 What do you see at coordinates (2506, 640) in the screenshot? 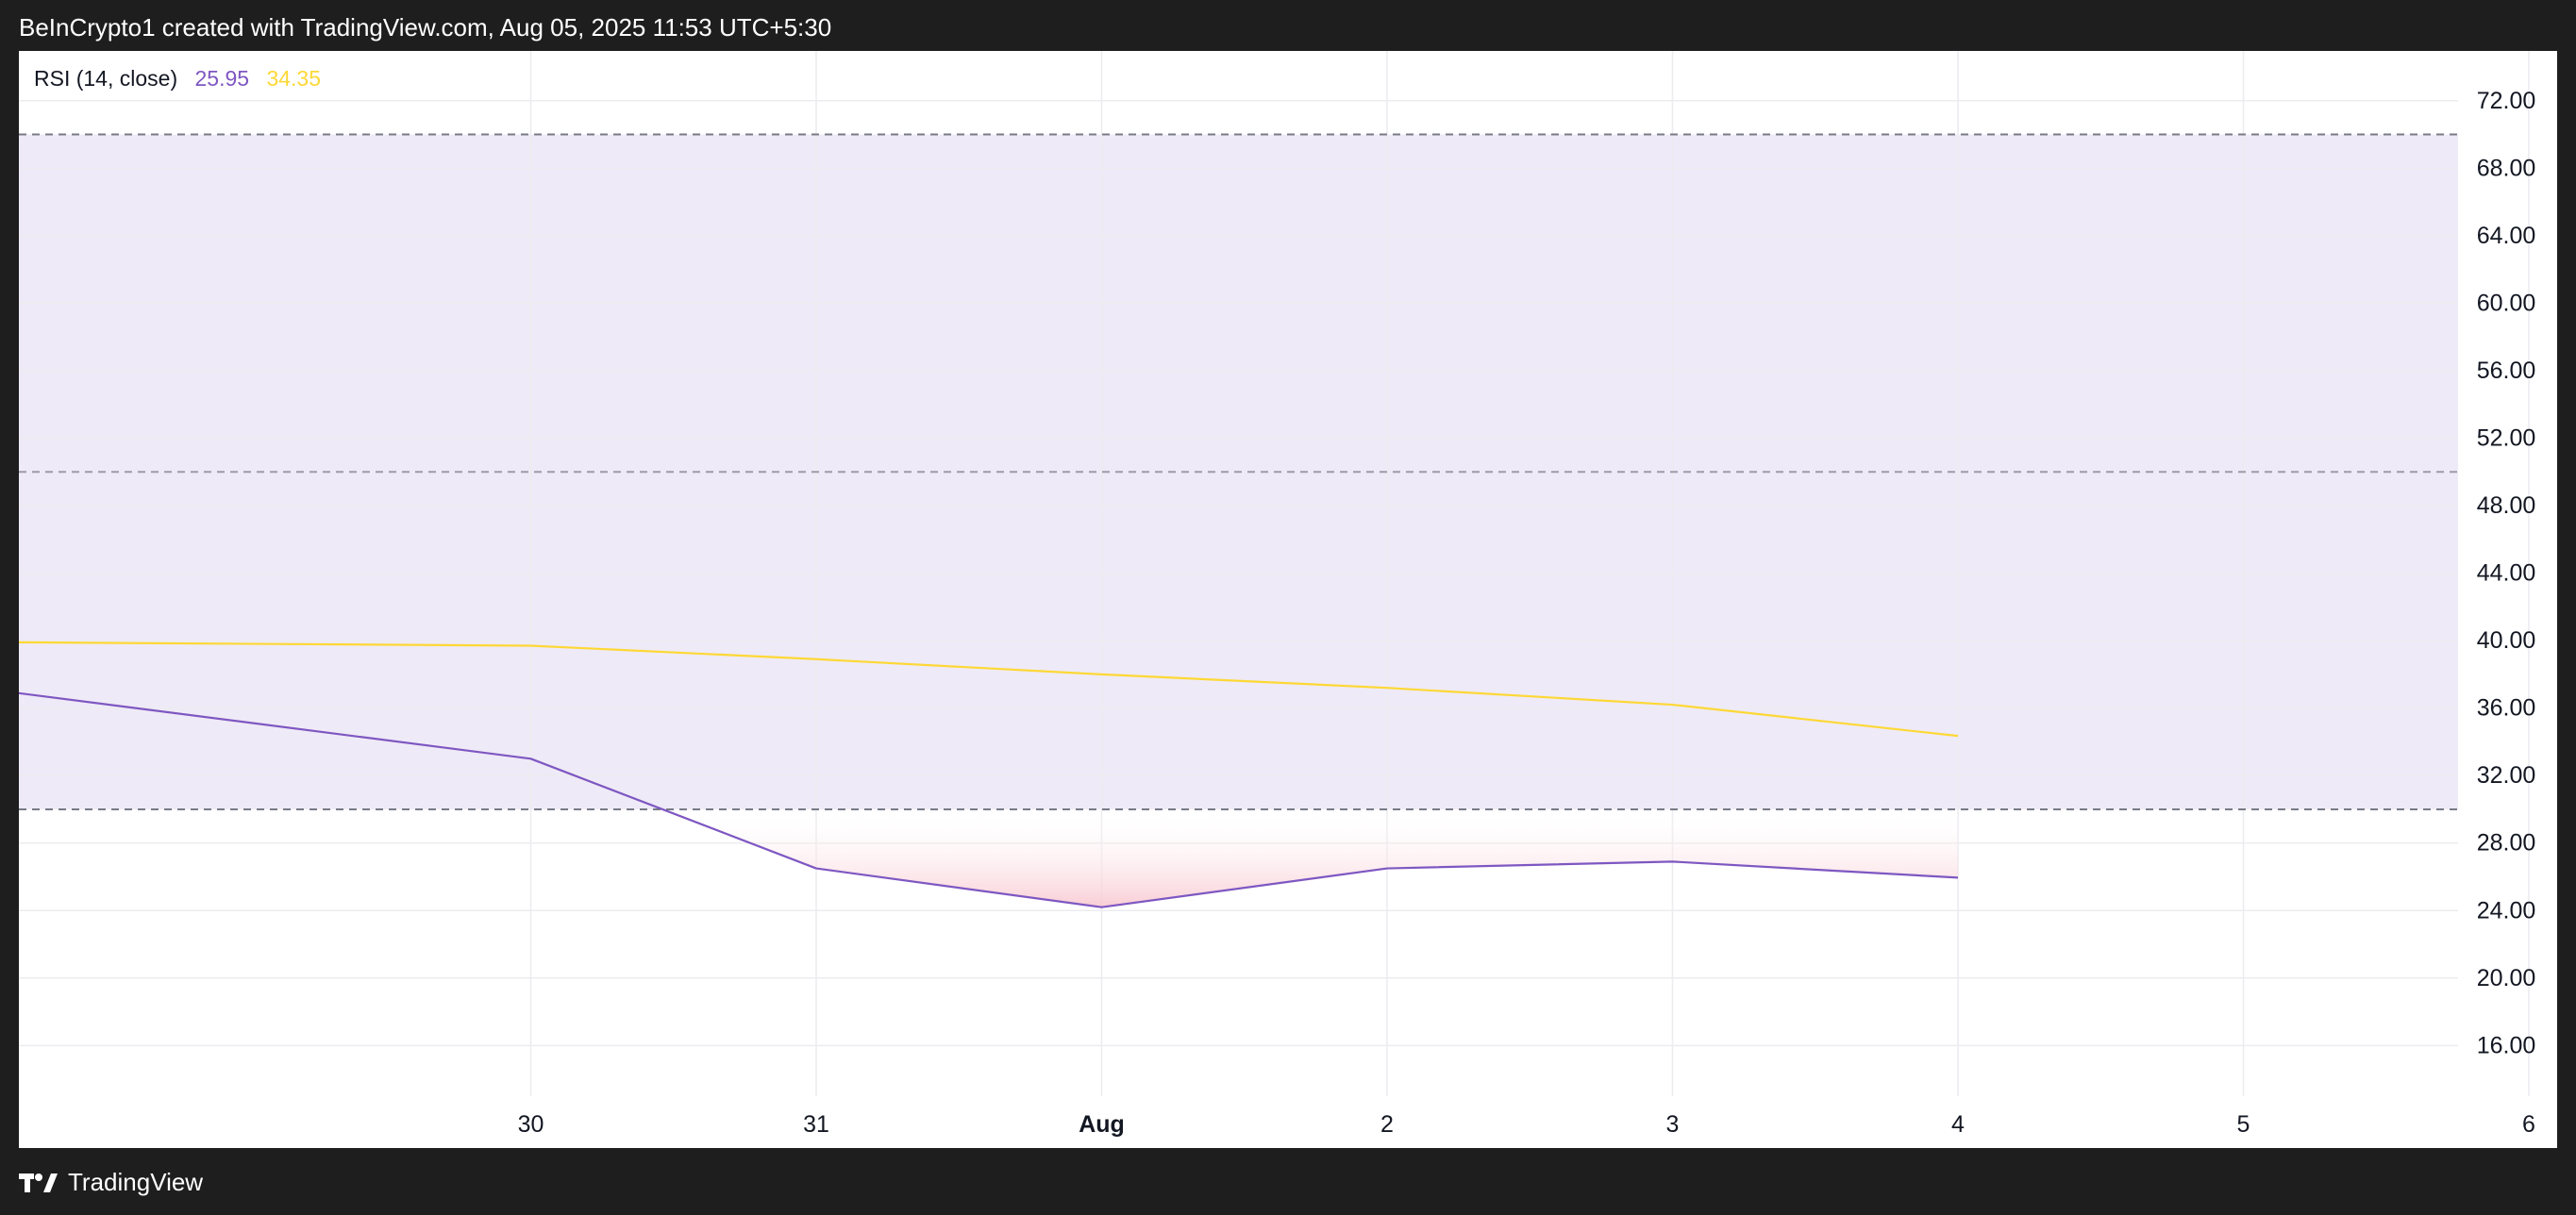
I see `y-tick-label: 40.00` at bounding box center [2506, 640].